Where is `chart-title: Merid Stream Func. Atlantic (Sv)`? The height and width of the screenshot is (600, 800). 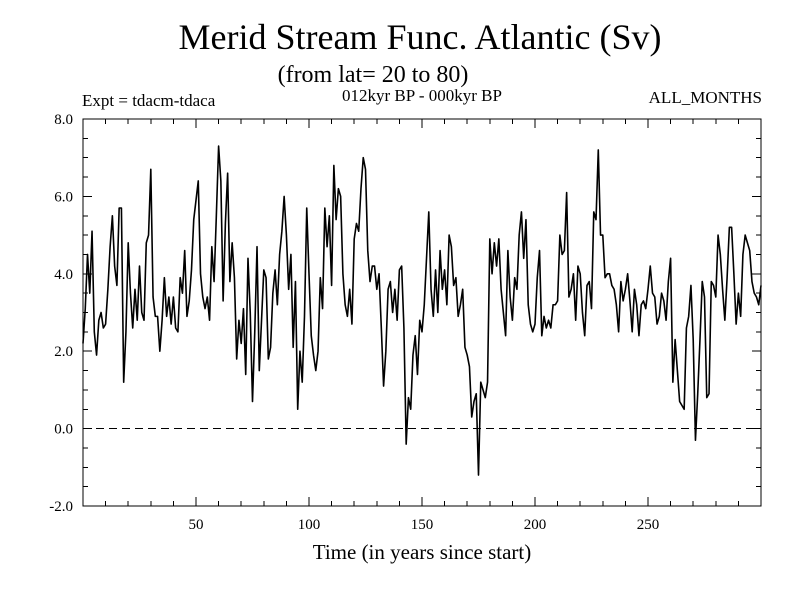 chart-title: Merid Stream Func. Atlantic (Sv) is located at coordinates (420, 37).